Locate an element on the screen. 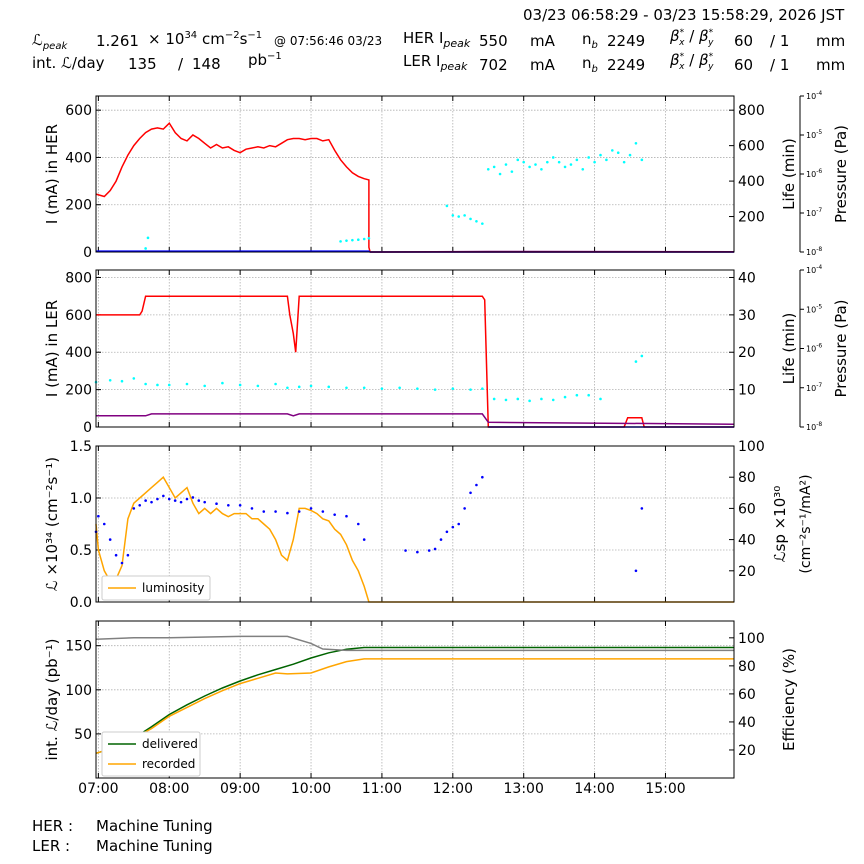 The width and height of the screenshot is (864, 864). legend-label: recorded is located at coordinates (168, 764).